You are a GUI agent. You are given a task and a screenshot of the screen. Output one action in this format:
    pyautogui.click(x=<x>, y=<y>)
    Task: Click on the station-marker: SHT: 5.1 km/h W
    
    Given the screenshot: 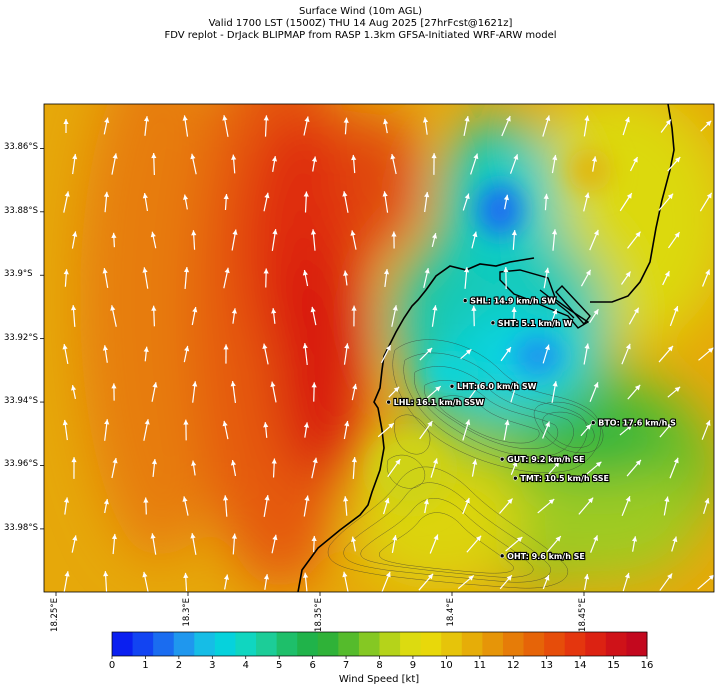 What is the action you would take?
    pyautogui.click(x=531, y=323)
    